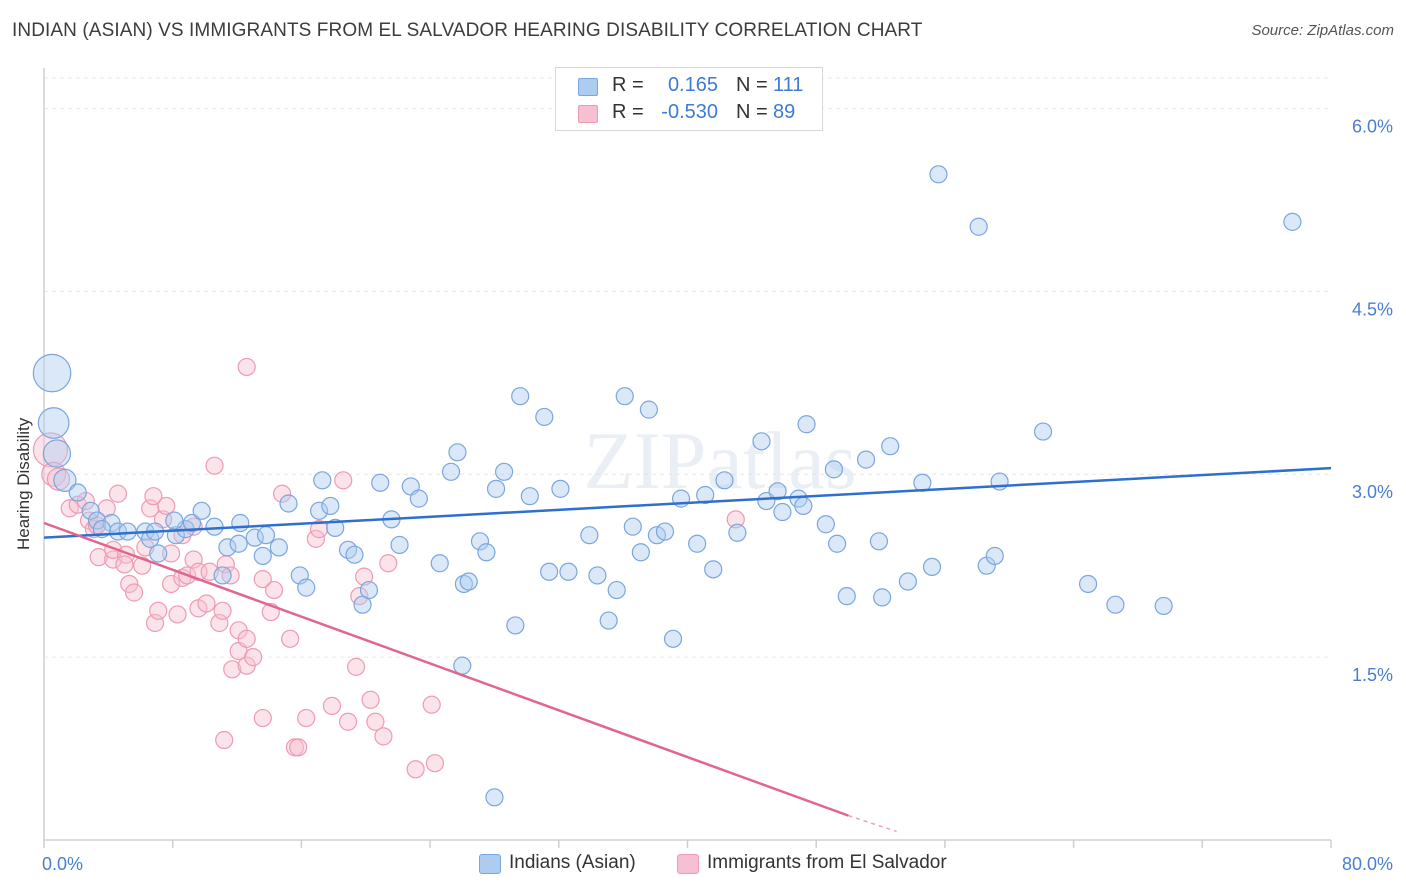 This screenshot has height=892, width=1406. I want to click on y-axis-label: Hearing Disability, so click(23, 483).